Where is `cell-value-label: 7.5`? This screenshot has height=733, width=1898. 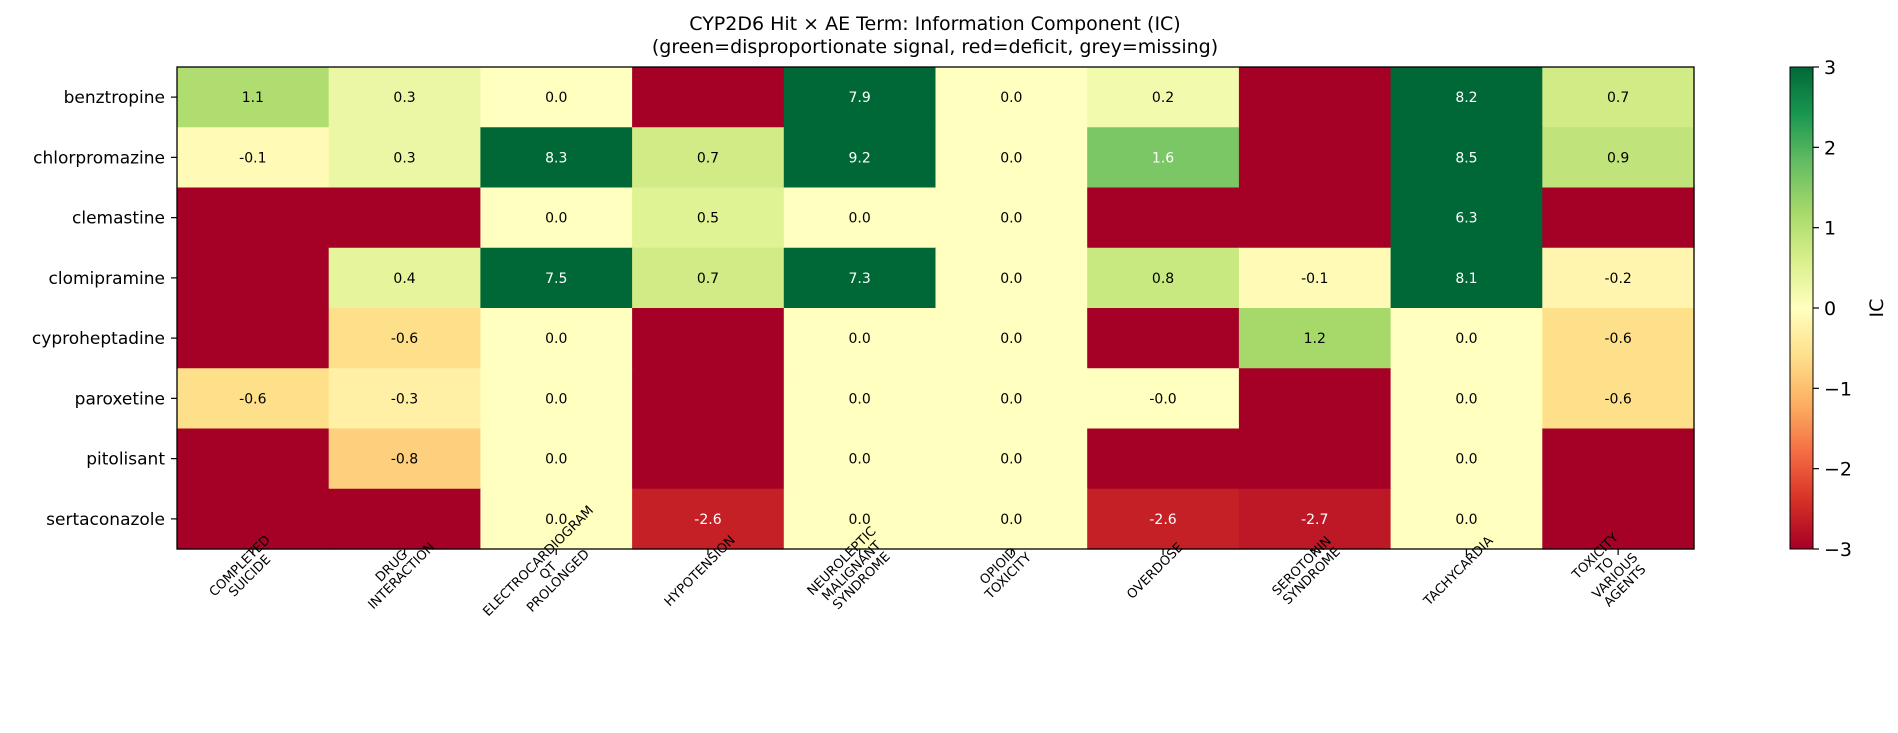
cell-value-label: 7.5 is located at coordinates (556, 279).